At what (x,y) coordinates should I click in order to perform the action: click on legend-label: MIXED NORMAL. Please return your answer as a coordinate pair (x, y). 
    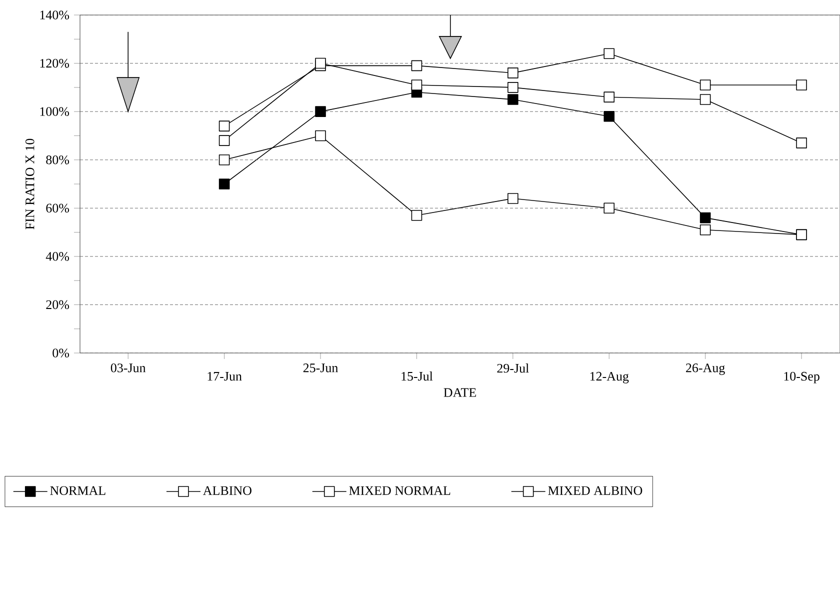
    Looking at the image, I should click on (399, 490).